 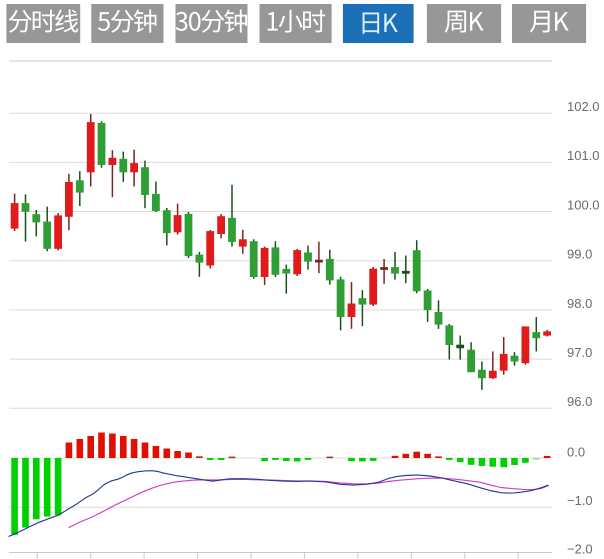 I want to click on svg-text: 99.0, so click(x=579, y=254).